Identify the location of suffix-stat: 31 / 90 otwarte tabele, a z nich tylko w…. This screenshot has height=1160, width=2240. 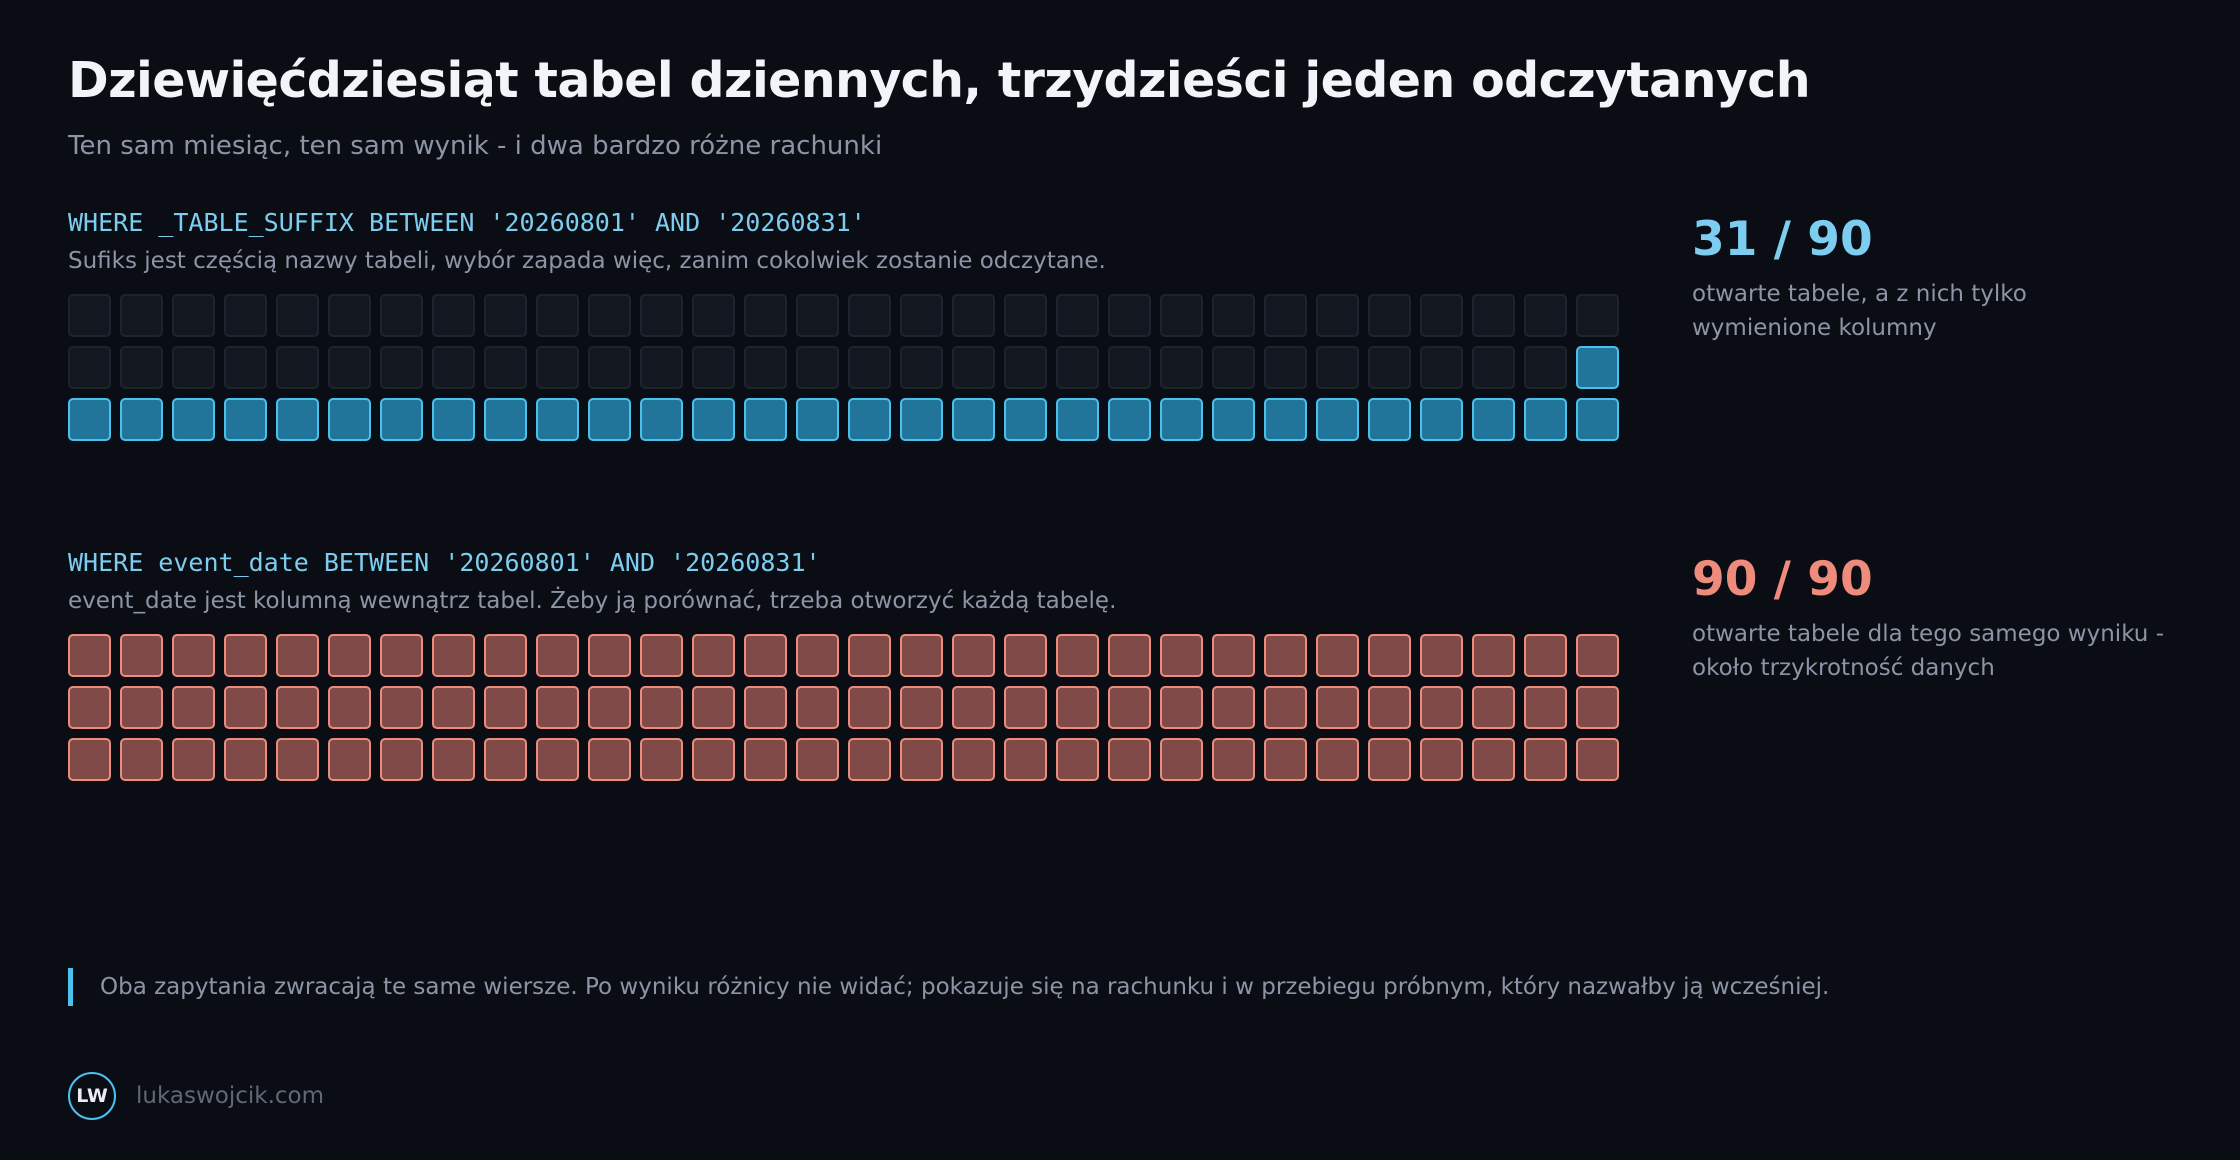
(1932, 278).